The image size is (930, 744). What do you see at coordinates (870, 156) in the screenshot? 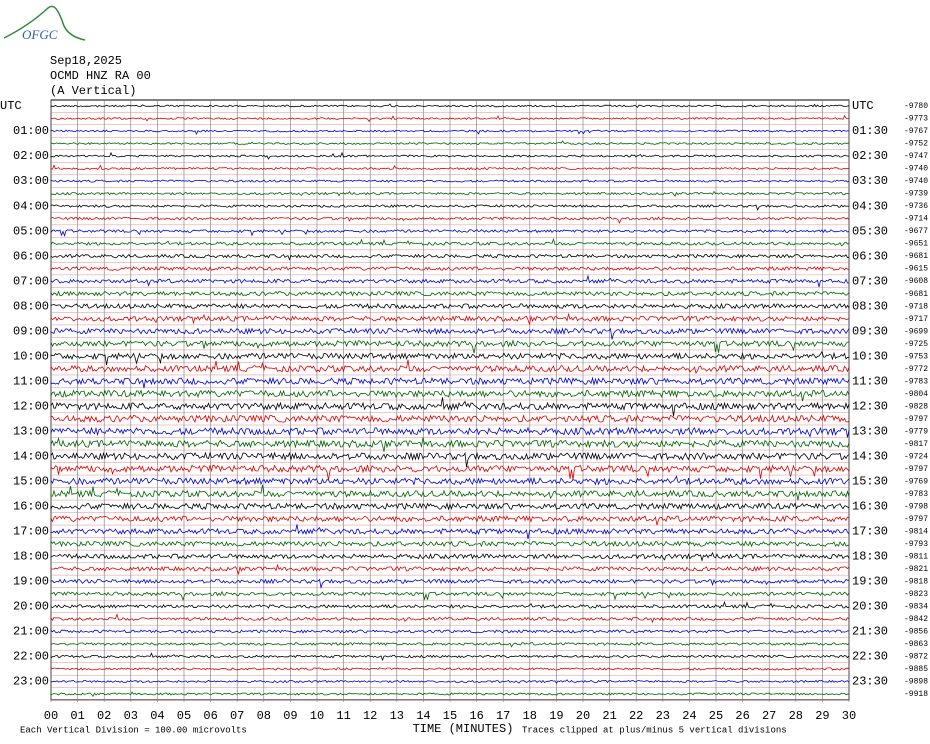
I see `right-label: 02:30` at bounding box center [870, 156].